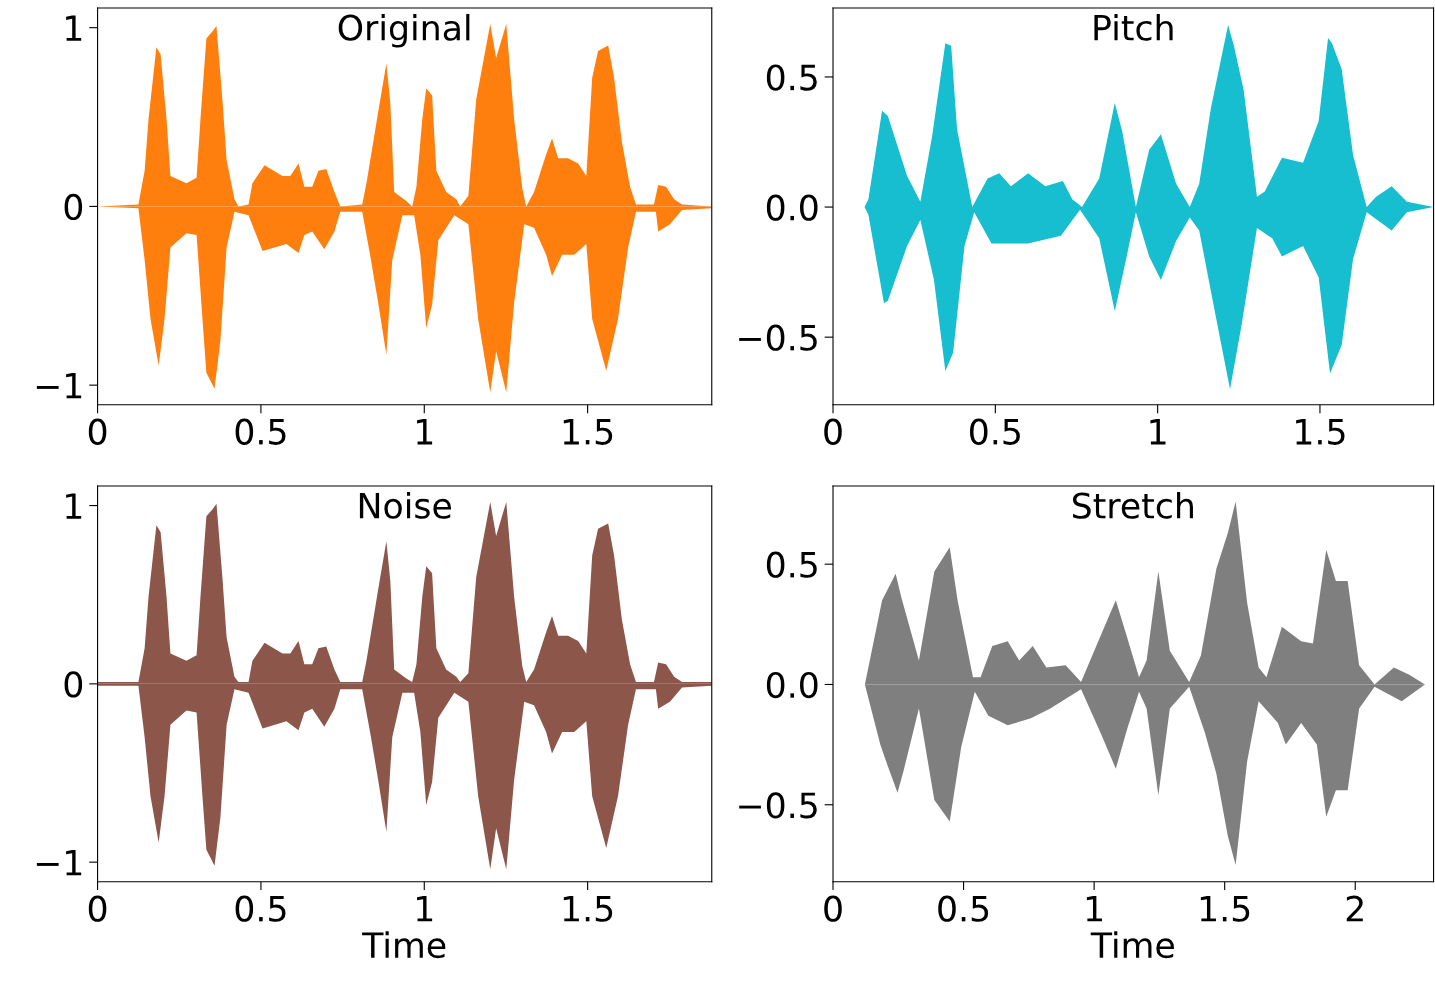 The width and height of the screenshot is (1435, 1002). I want to click on chart-title: Stretch, so click(1132, 505).